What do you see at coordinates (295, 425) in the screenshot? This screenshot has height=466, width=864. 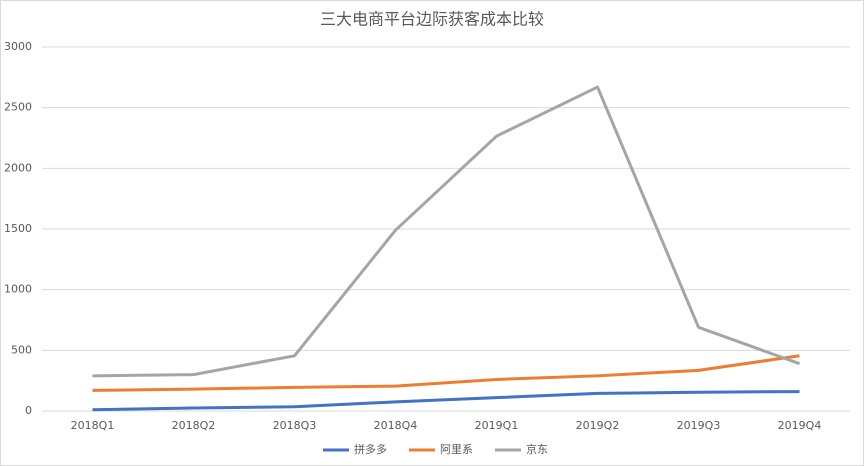 I see `x-tick-label: 2018Q3` at bounding box center [295, 425].